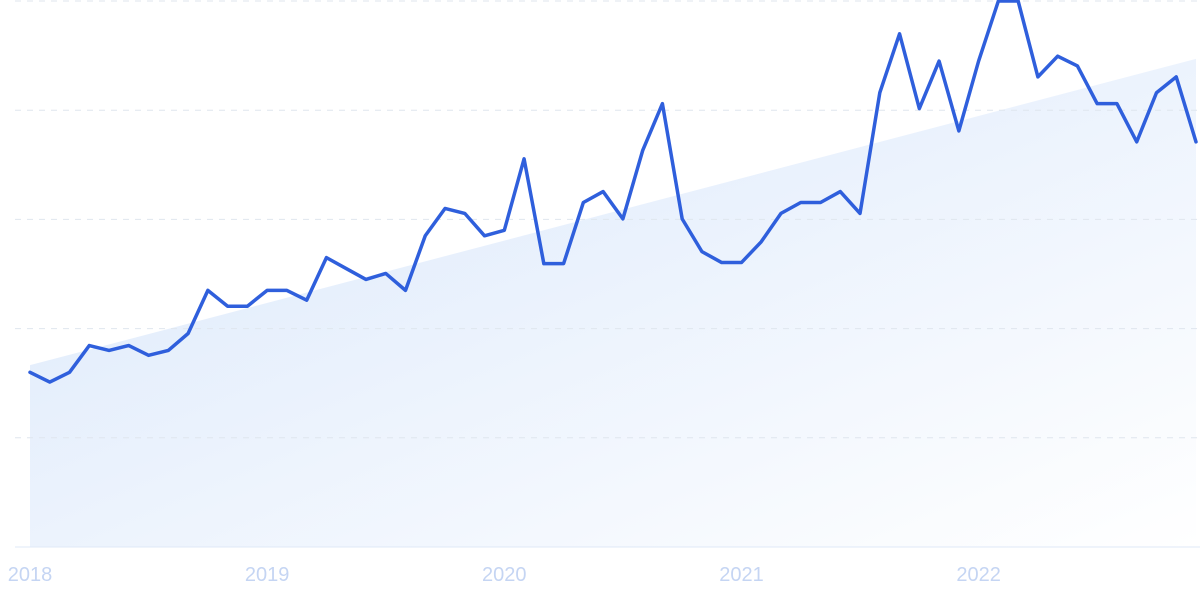 The width and height of the screenshot is (1200, 599). Describe the element at coordinates (267, 575) in the screenshot. I see `x-tick-label: 2019` at that location.